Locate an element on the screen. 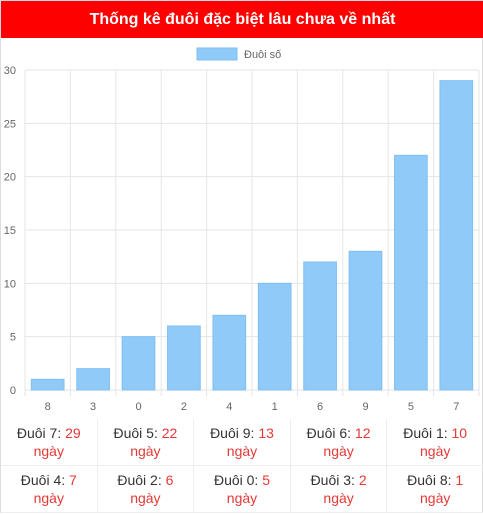 The height and width of the screenshot is (514, 483). stat-cell: Đuôi 4: 7 ngày is located at coordinates (49, 489).